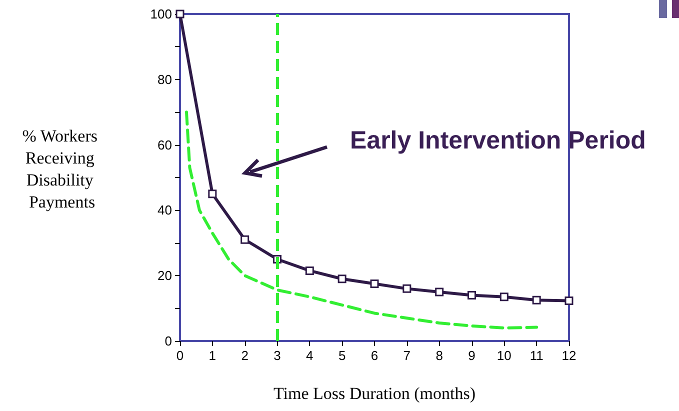 This screenshot has height=411, width=679. What do you see at coordinates (165, 276) in the screenshot?
I see `y-tick-label: 20` at bounding box center [165, 276].